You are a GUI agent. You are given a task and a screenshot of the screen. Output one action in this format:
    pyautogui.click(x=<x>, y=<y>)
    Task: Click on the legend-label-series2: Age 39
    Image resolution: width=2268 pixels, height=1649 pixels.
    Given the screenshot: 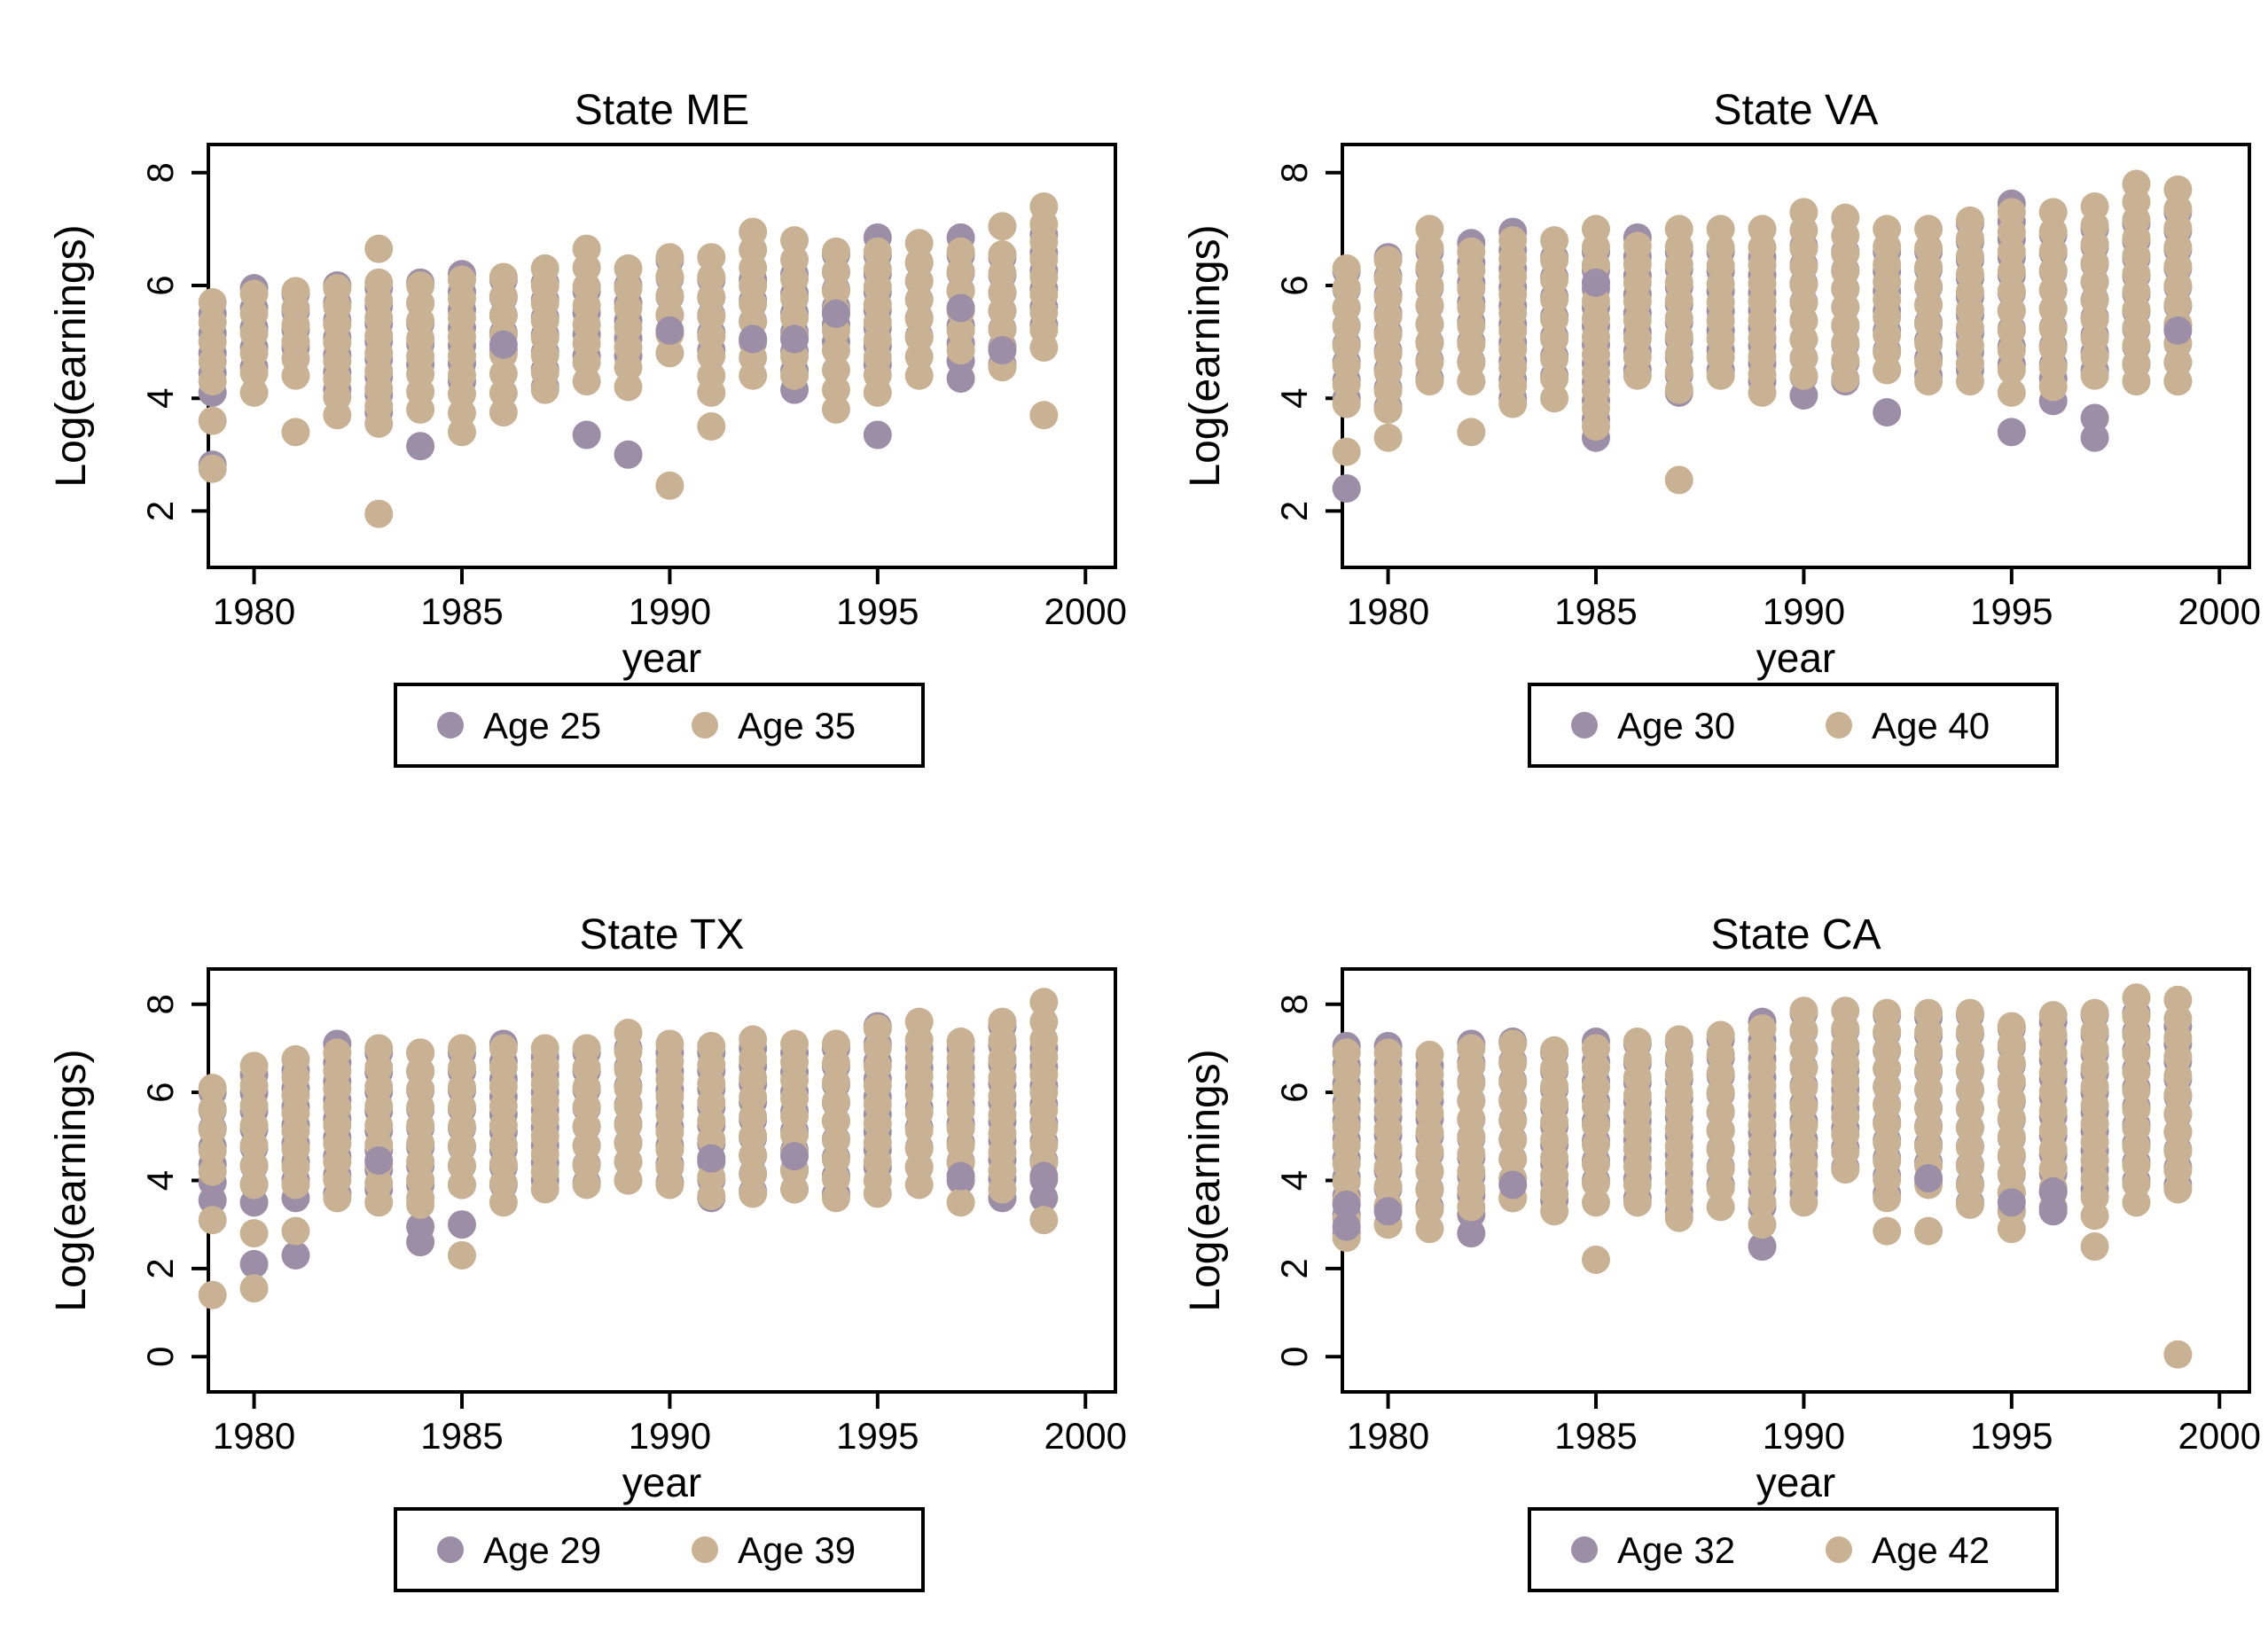 What is the action you would take?
    pyautogui.click(x=797, y=1550)
    